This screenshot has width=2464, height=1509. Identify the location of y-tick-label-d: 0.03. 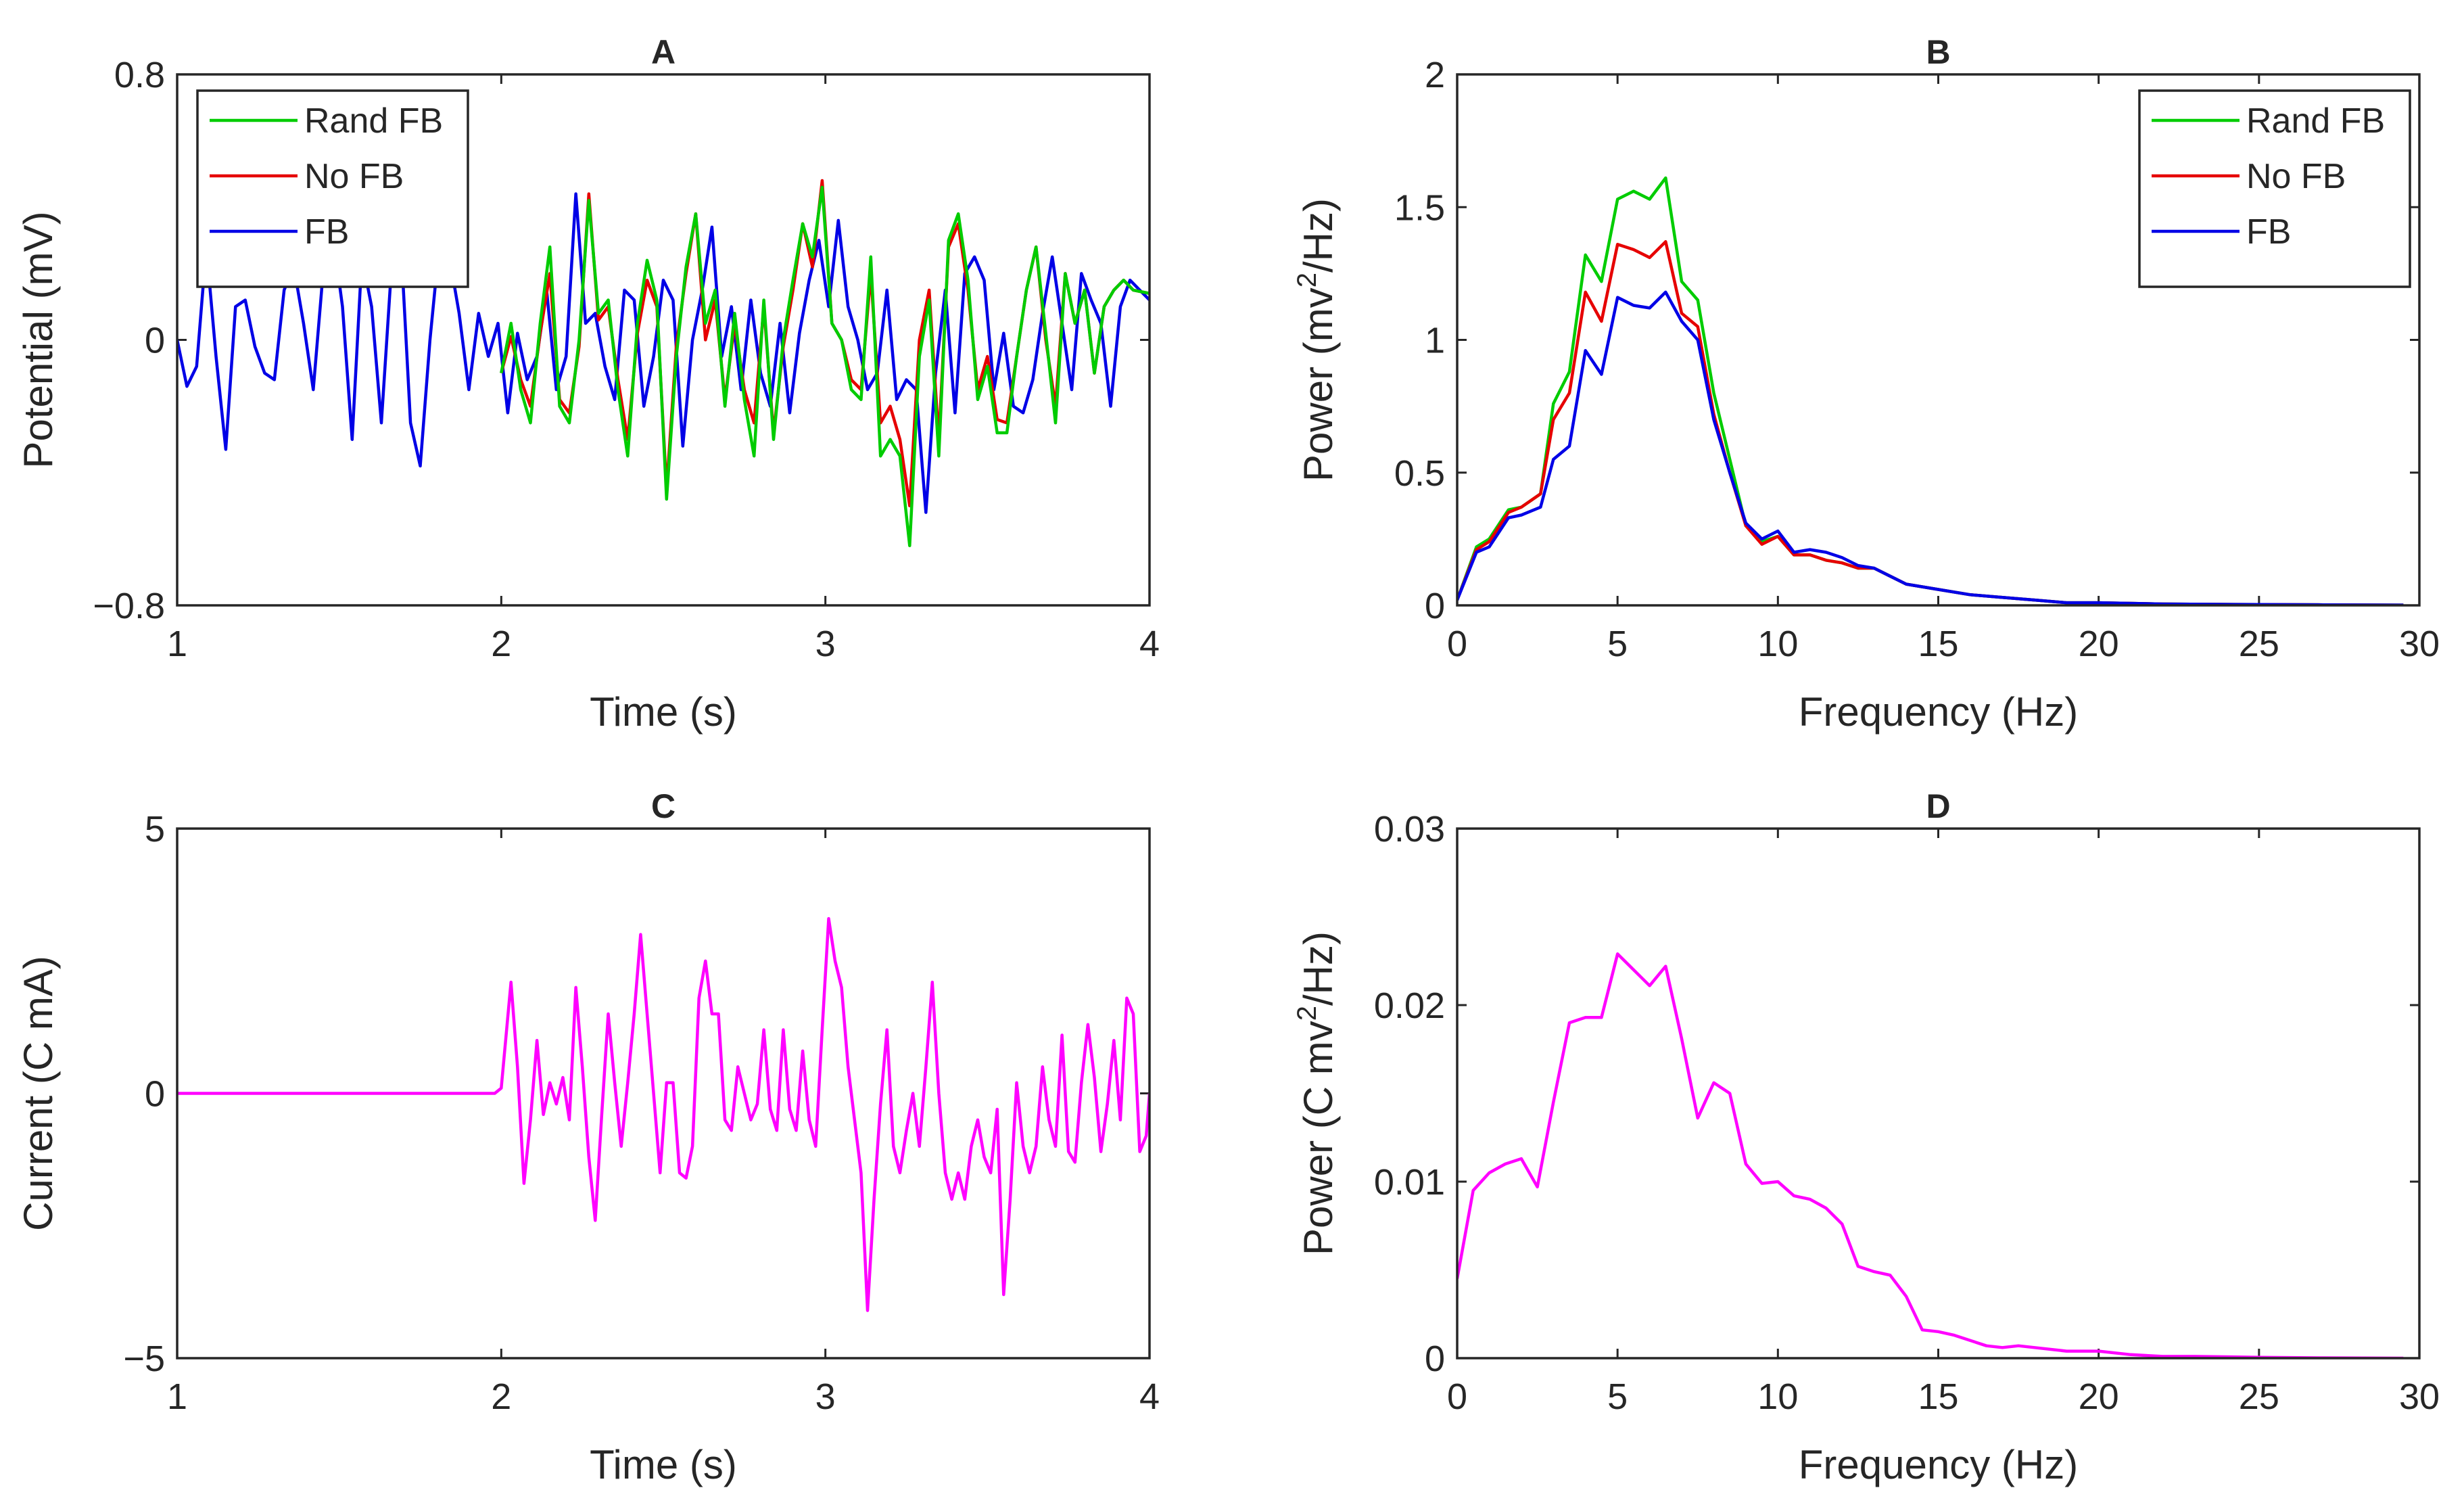
(1409, 829).